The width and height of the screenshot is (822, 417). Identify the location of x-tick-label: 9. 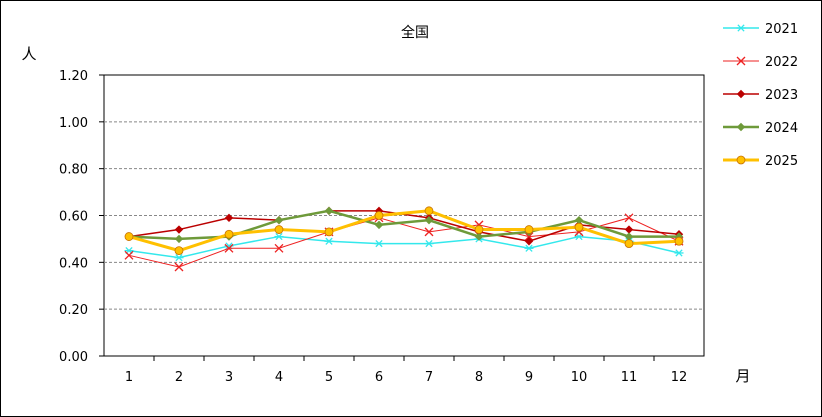
(529, 377).